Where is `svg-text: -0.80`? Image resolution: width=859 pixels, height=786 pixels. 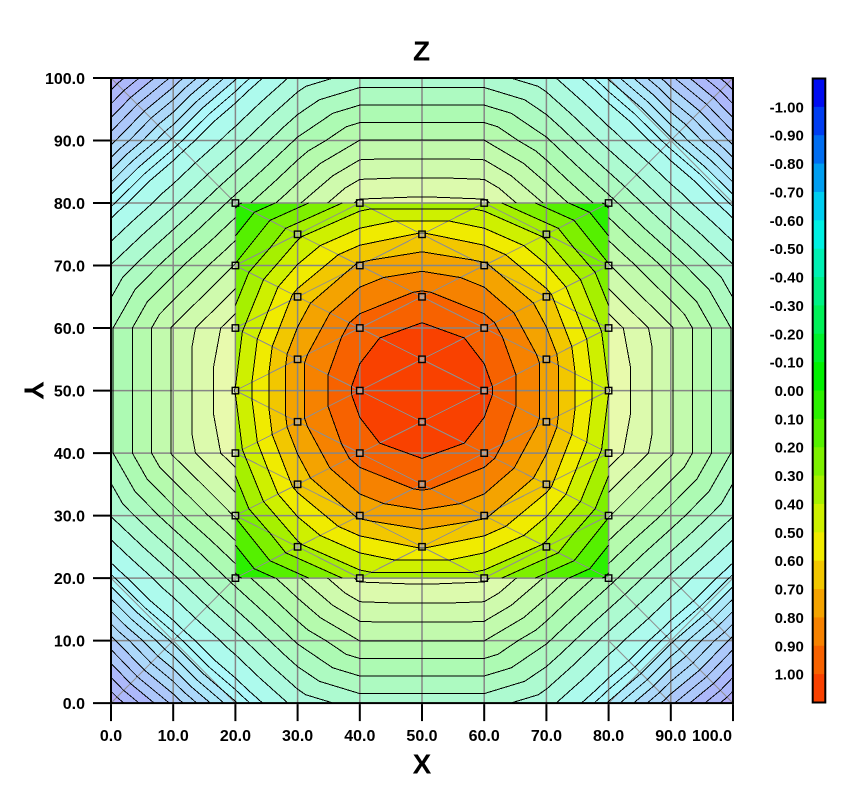
svg-text: -0.80 is located at coordinates (787, 164).